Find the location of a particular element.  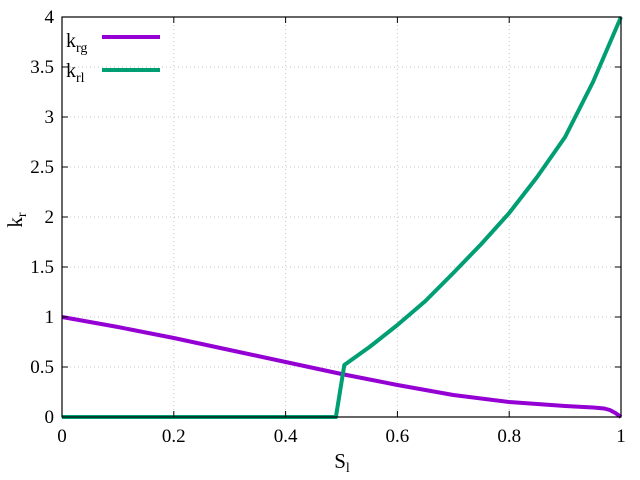

y-tick-label: 0 is located at coordinates (50, 417).